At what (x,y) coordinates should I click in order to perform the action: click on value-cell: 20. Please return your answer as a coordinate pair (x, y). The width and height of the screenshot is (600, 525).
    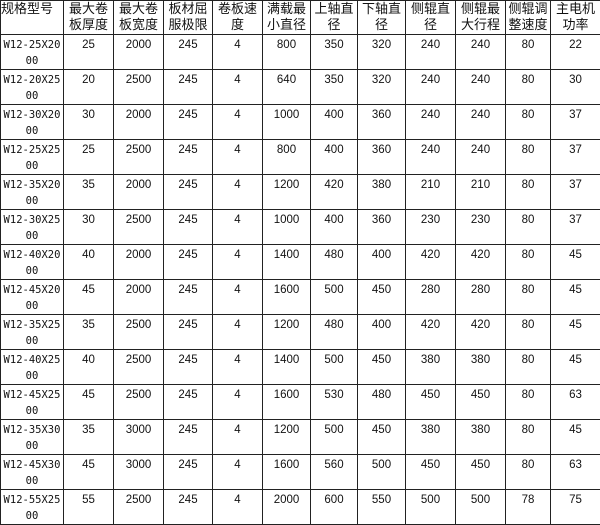
    Looking at the image, I should click on (89, 87).